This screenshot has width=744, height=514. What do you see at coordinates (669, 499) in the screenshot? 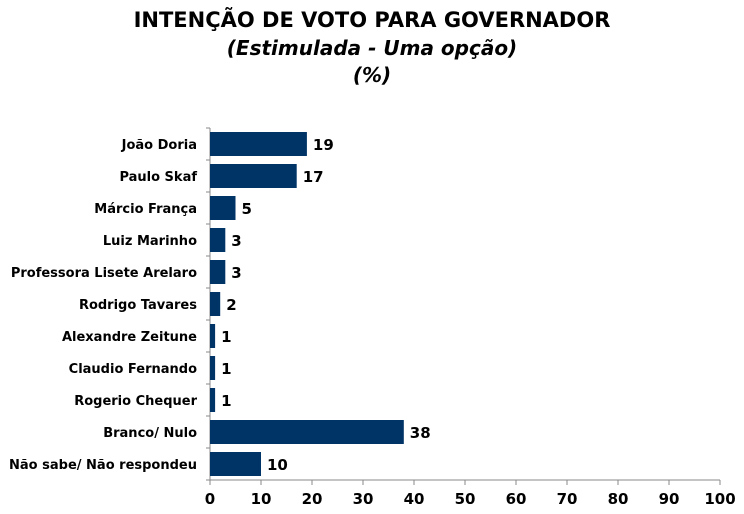
I see `x-tick-label: 90` at bounding box center [669, 499].